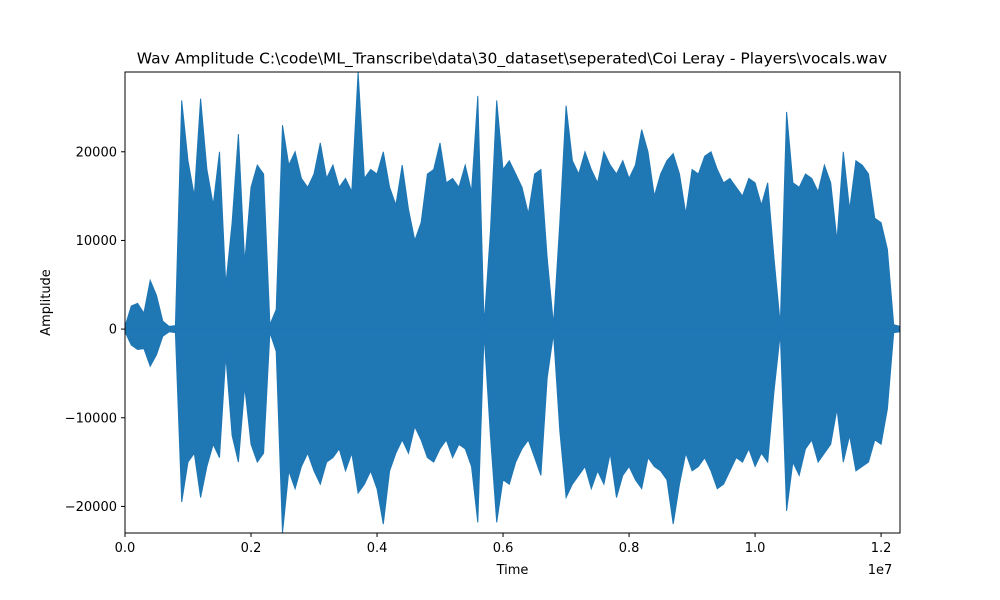  I want to click on x-axis-offset-label: 1e7, so click(880, 570).